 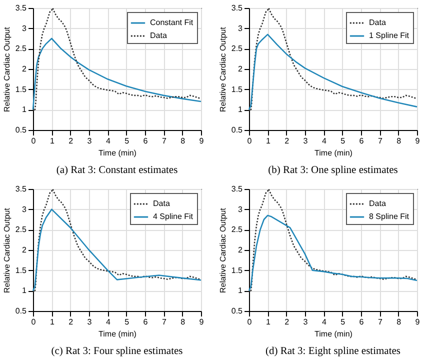 I want to click on text: (d) Rat 3: Eight spline estimates, so click(x=333, y=351).